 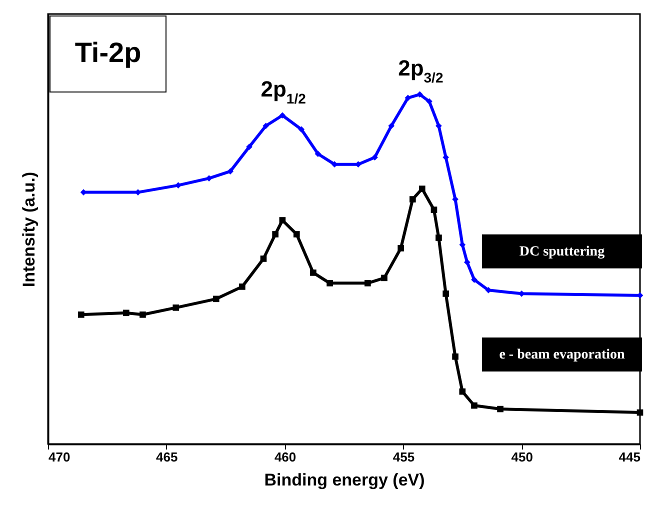 I want to click on text: DC sputtering, so click(x=562, y=252).